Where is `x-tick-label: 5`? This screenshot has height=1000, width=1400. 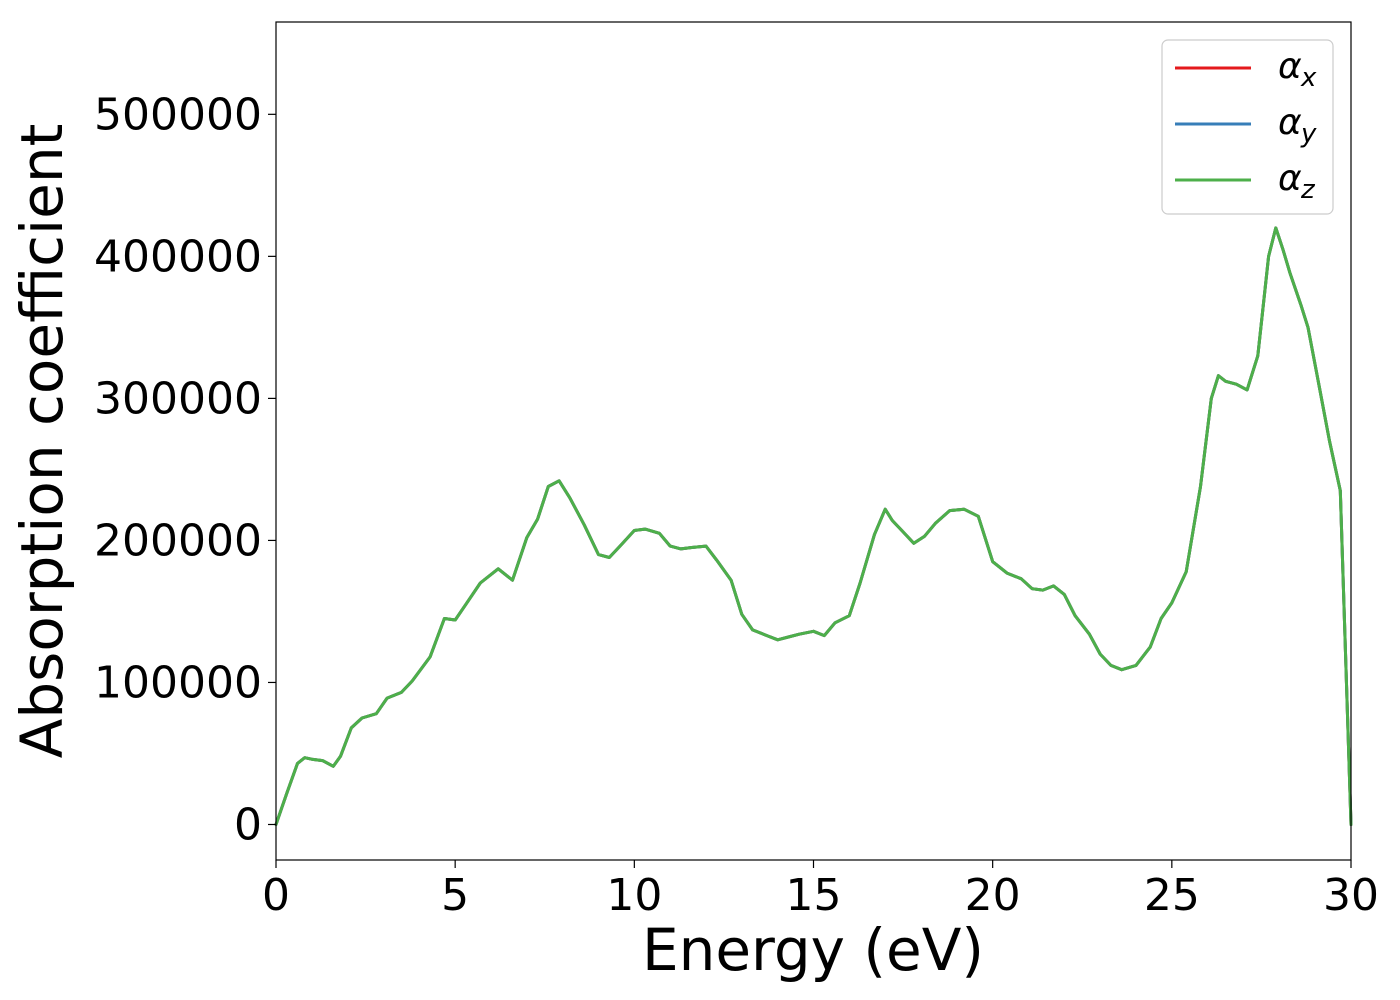
x-tick-label: 5 is located at coordinates (455, 895).